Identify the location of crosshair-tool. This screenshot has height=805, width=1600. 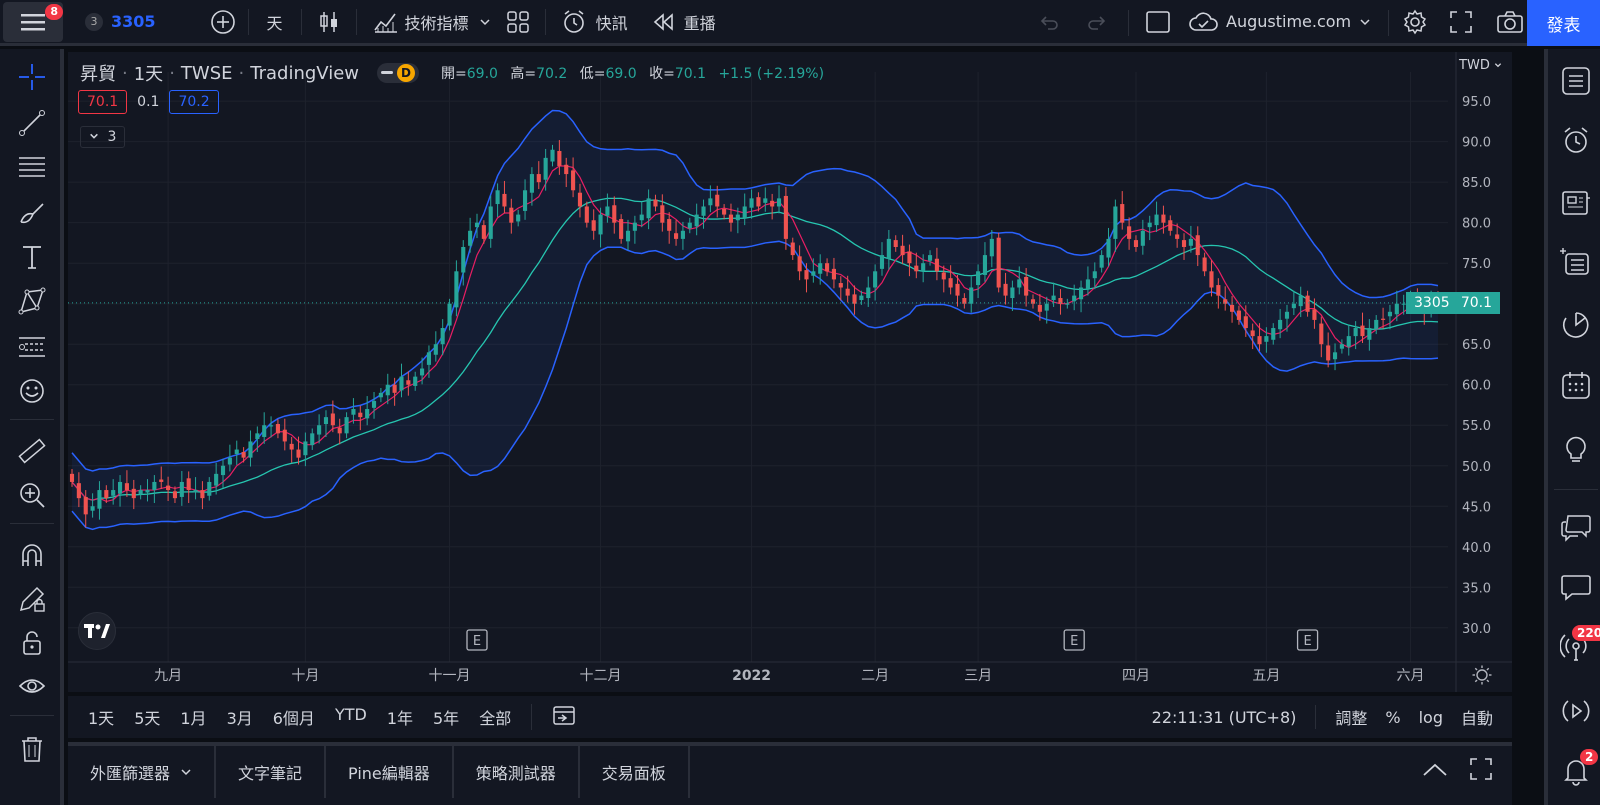
(32, 77).